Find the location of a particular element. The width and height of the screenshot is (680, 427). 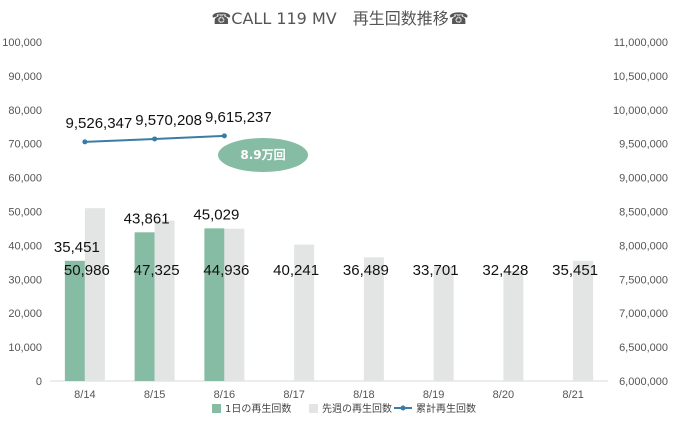

annotation-bubble is located at coordinates (263, 155).